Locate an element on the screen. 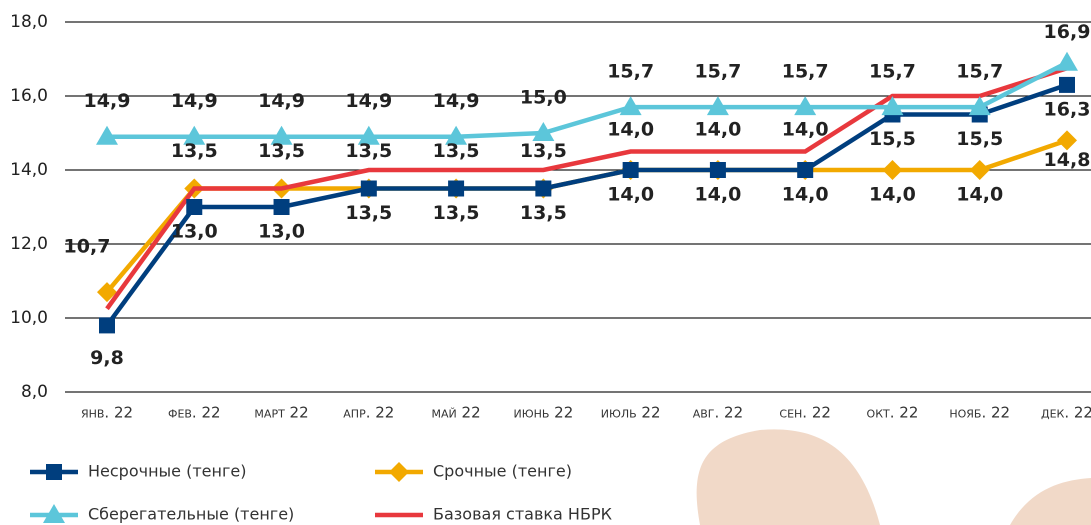 The image size is (1091, 525). x-tick-label: фев. 22 is located at coordinates (194, 413).